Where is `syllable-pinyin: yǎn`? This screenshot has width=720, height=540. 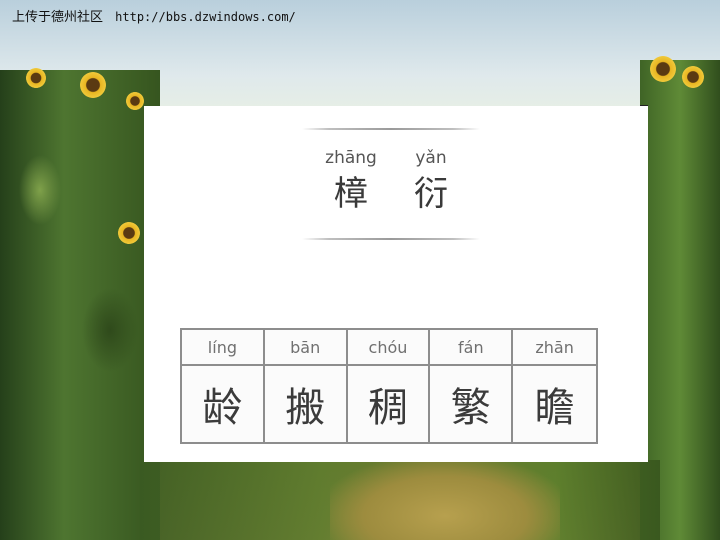
syllable-pinyin: yǎn is located at coordinates (431, 158).